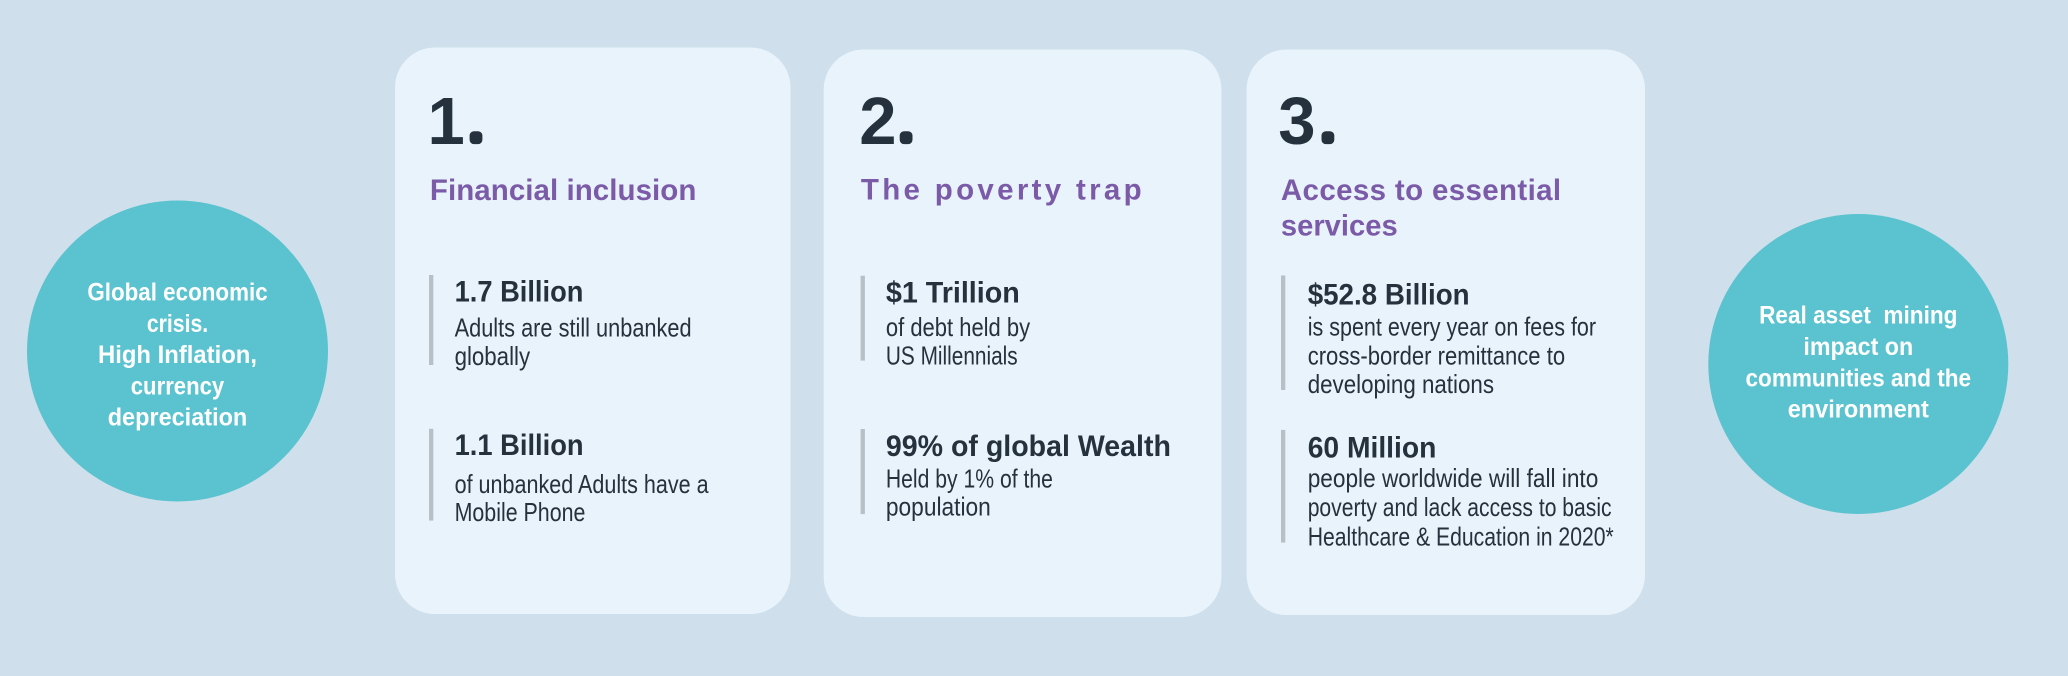 Image resolution: width=2068 pixels, height=676 pixels. I want to click on svg-text: Held by 1% of the, so click(969, 479).